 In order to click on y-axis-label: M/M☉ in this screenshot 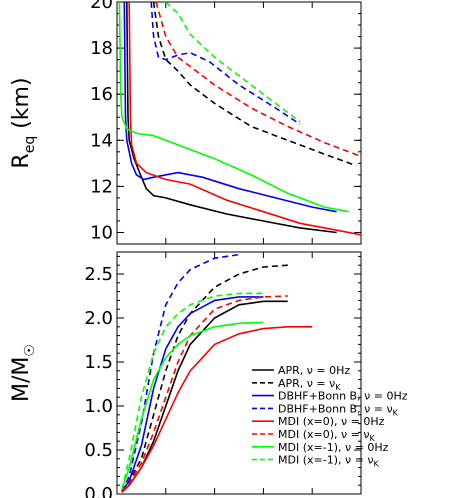, I will do `click(23, 373)`.